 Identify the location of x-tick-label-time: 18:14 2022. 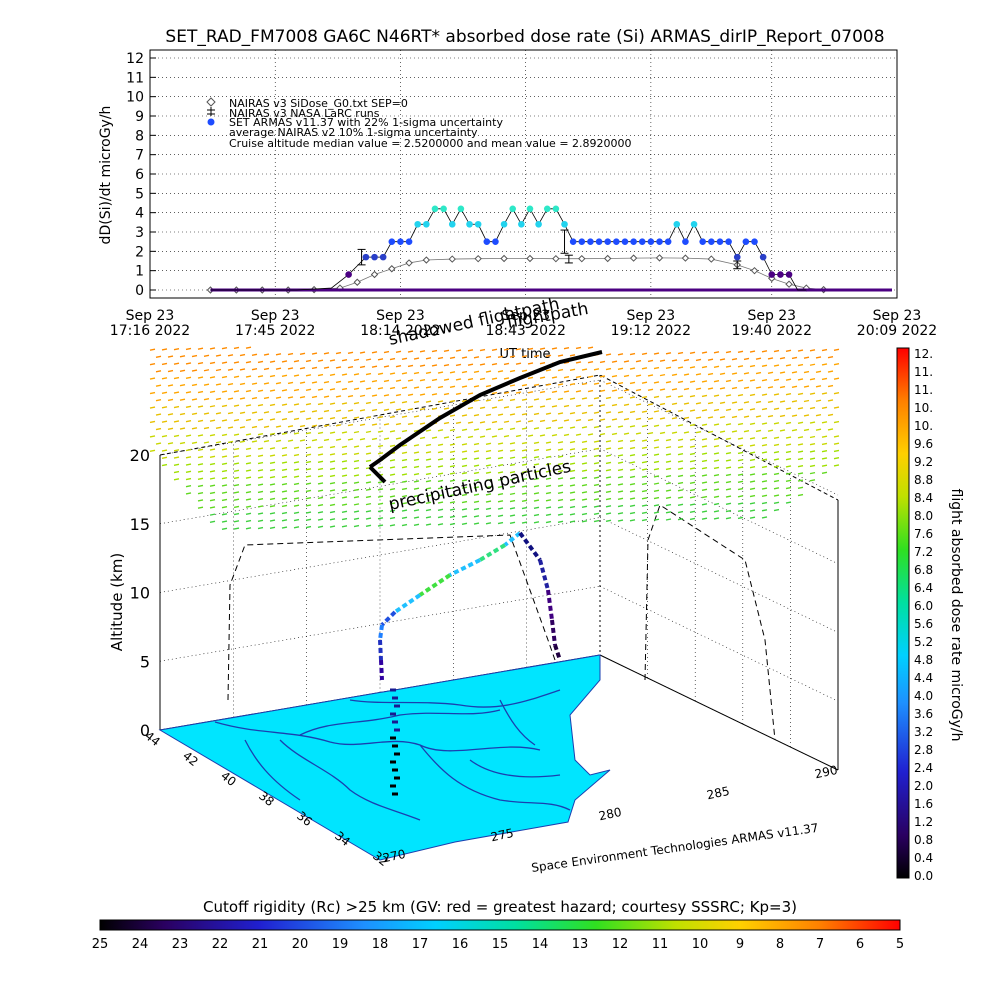
(400, 331).